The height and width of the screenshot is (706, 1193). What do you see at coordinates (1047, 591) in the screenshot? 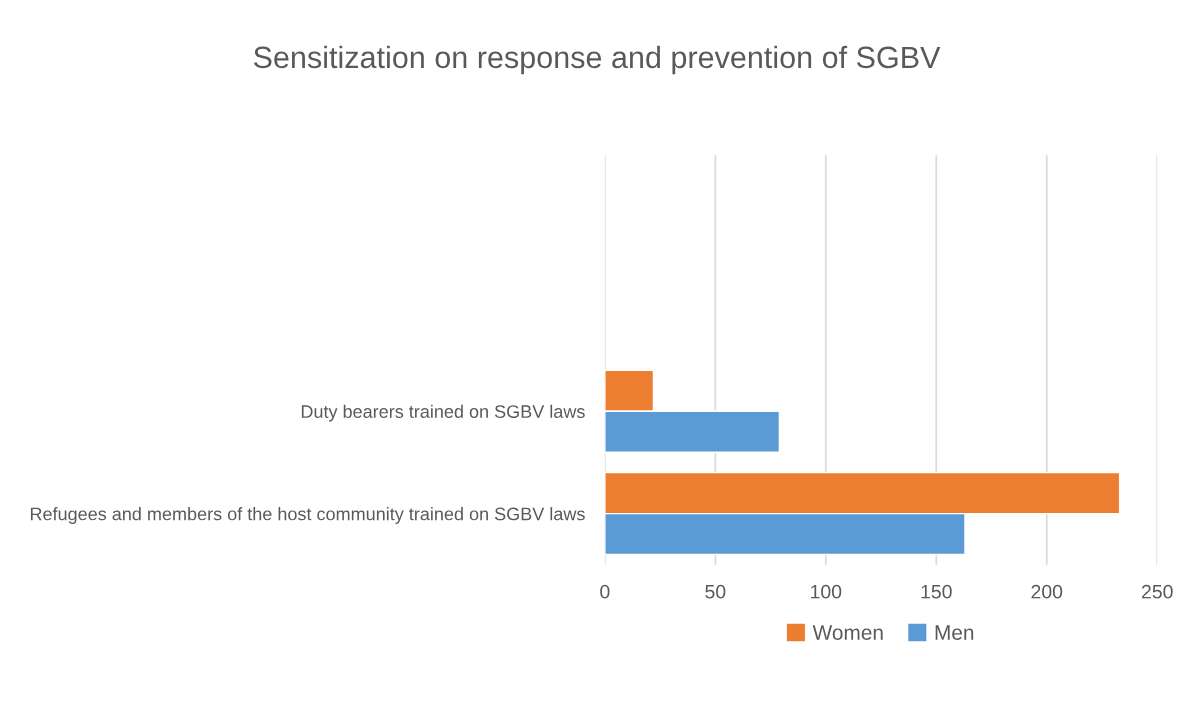
I see `x-tick-label: 200` at bounding box center [1047, 591].